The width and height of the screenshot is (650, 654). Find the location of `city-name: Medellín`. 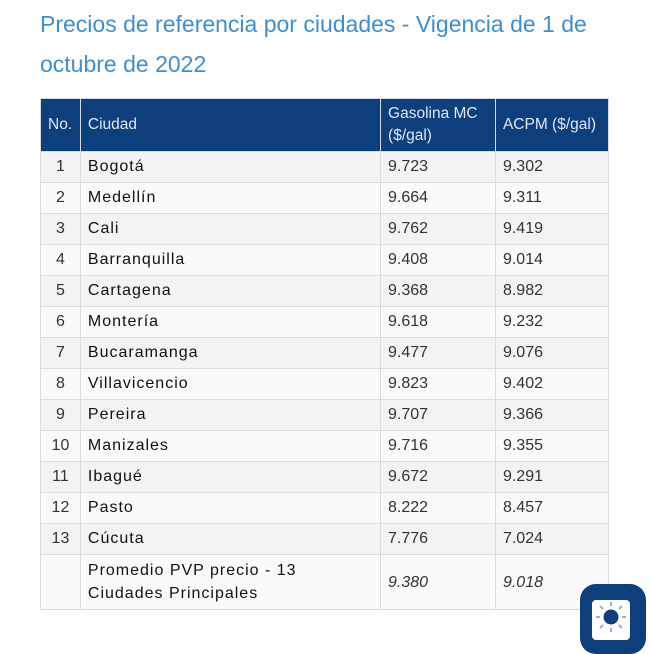

city-name: Medellín is located at coordinates (230, 198).